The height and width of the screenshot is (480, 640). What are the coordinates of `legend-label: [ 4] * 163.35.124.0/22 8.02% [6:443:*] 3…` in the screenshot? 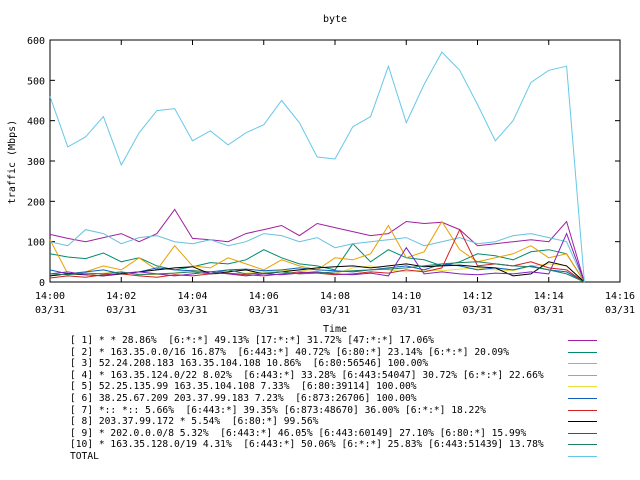 It's located at (307, 375).